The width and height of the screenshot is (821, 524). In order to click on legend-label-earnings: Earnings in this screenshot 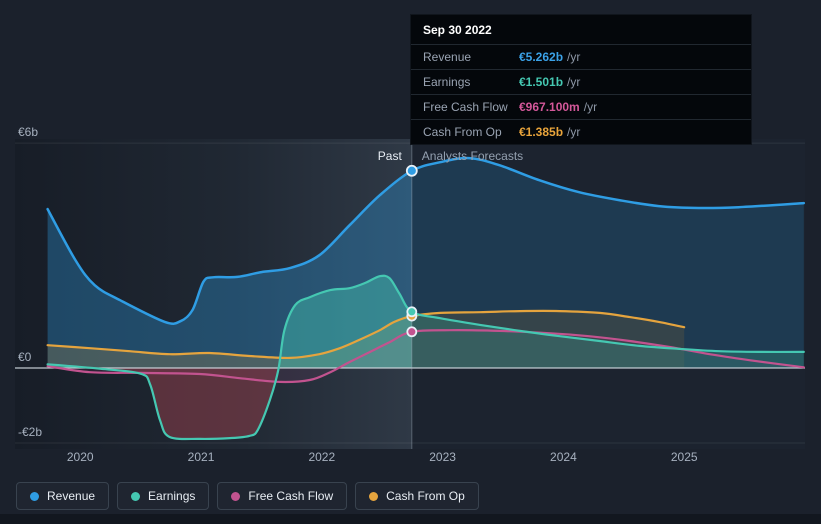, I will do `click(172, 496)`.